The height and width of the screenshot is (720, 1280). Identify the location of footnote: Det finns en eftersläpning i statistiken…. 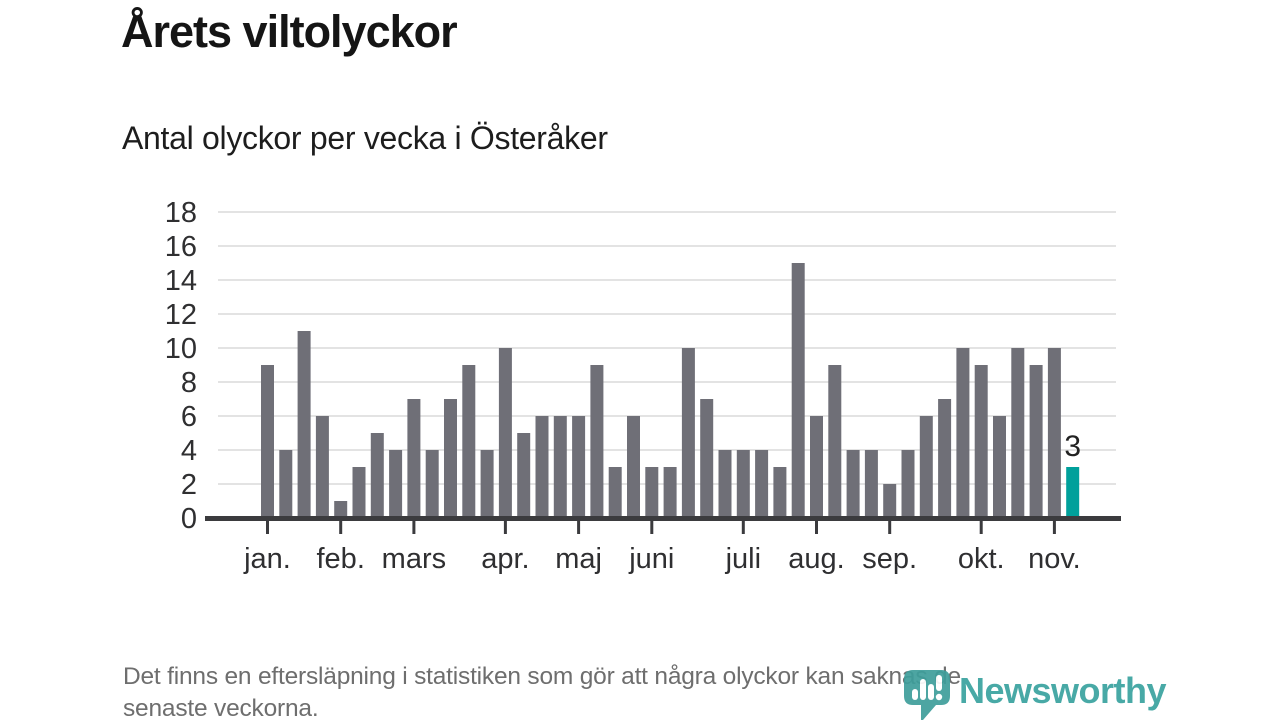
(542, 690).